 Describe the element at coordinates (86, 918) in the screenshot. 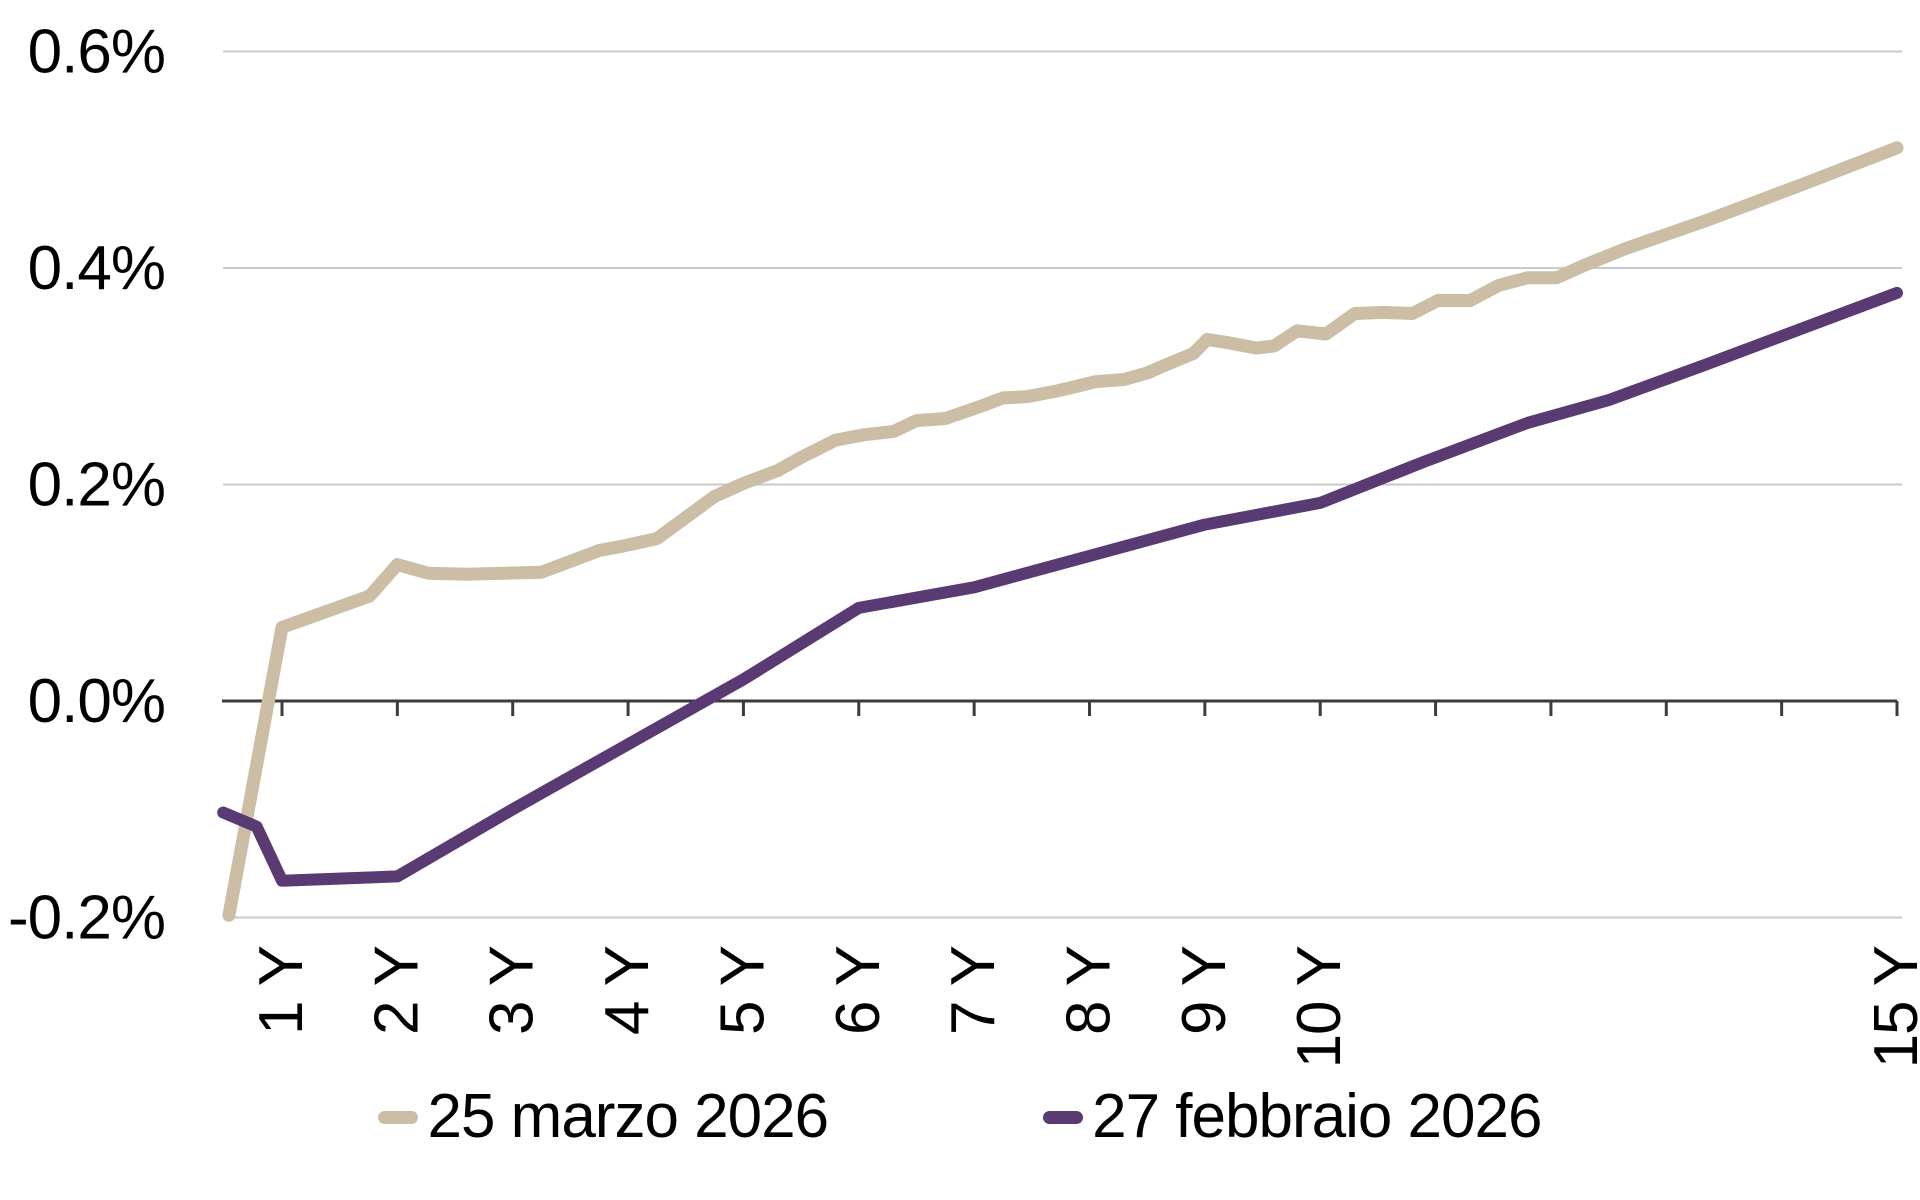

I see `y-tick-label: -0.2%` at that location.